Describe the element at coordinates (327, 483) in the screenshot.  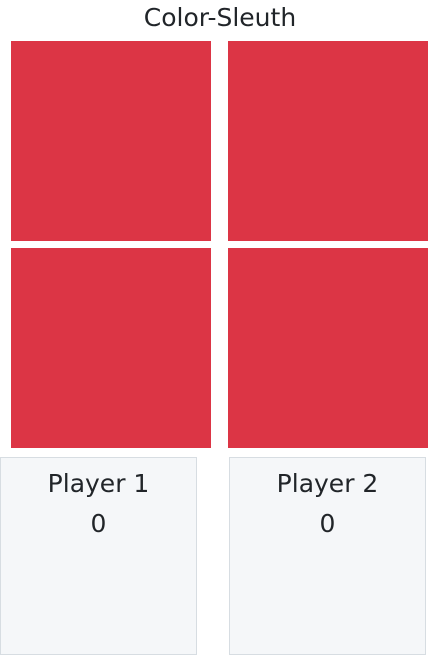
I see `player-2-name: Player 2` at that location.